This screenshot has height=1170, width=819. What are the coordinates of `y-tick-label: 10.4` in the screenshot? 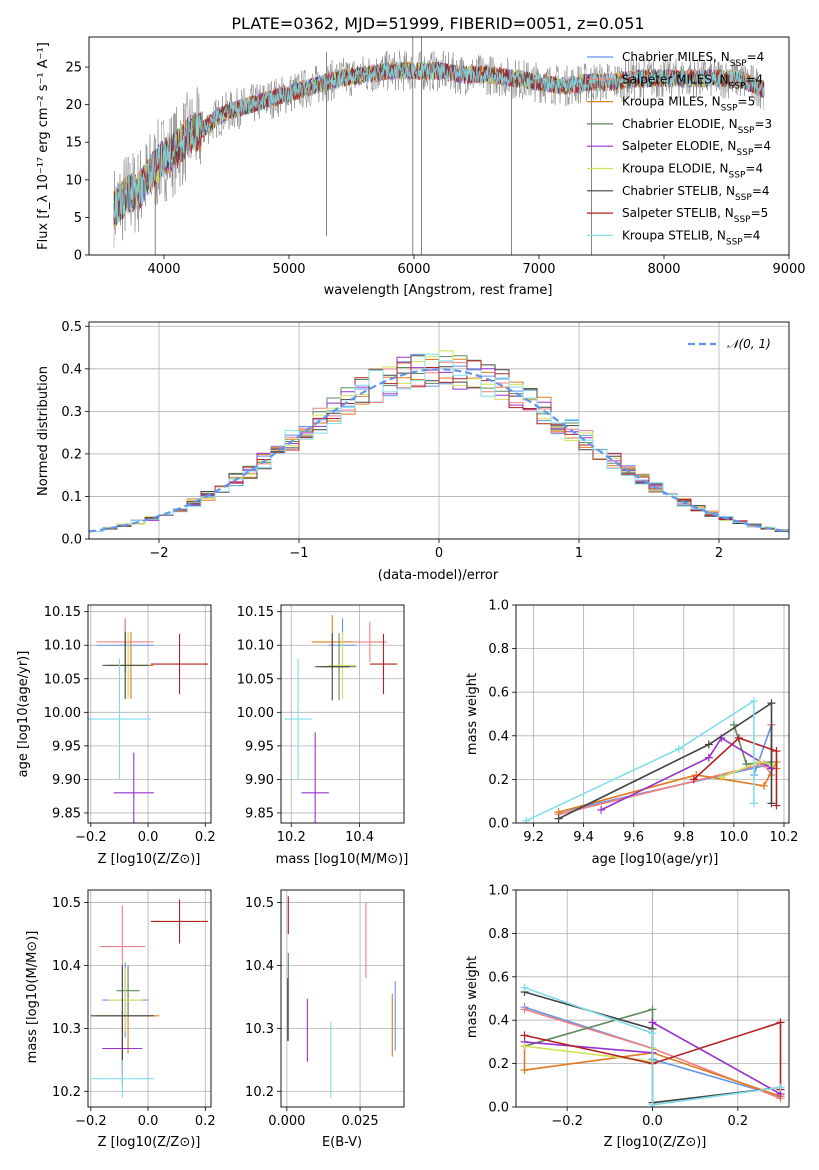 It's located at (259, 966).